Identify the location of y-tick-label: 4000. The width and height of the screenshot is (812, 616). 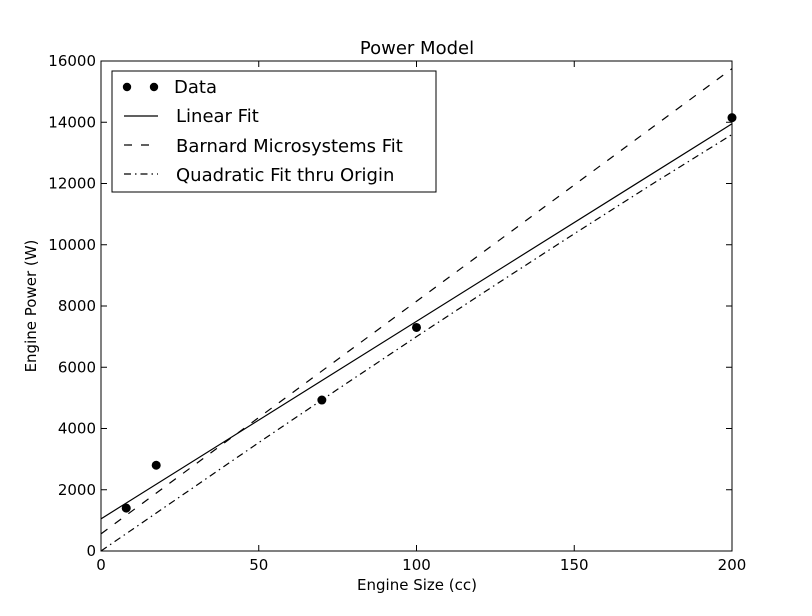
(77, 429).